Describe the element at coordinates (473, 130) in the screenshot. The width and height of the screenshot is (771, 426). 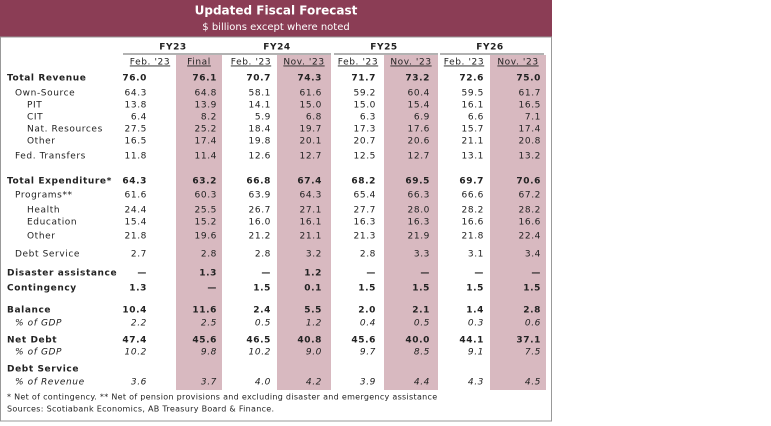
I see `cell: 15.7` at that location.